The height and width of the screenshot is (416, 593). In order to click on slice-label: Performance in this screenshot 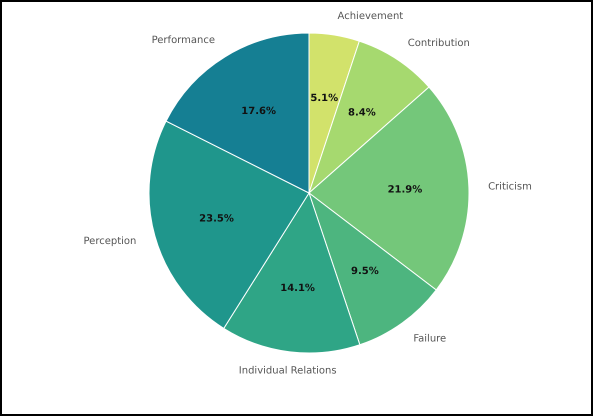, I will do `click(183, 40)`.